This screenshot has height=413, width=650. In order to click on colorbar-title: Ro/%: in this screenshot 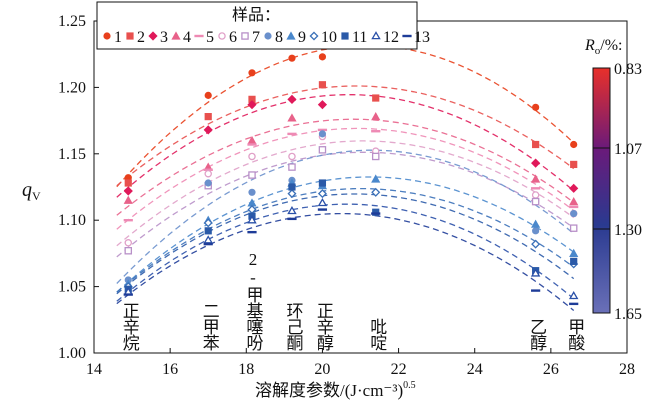, I will do `click(603, 47)`.